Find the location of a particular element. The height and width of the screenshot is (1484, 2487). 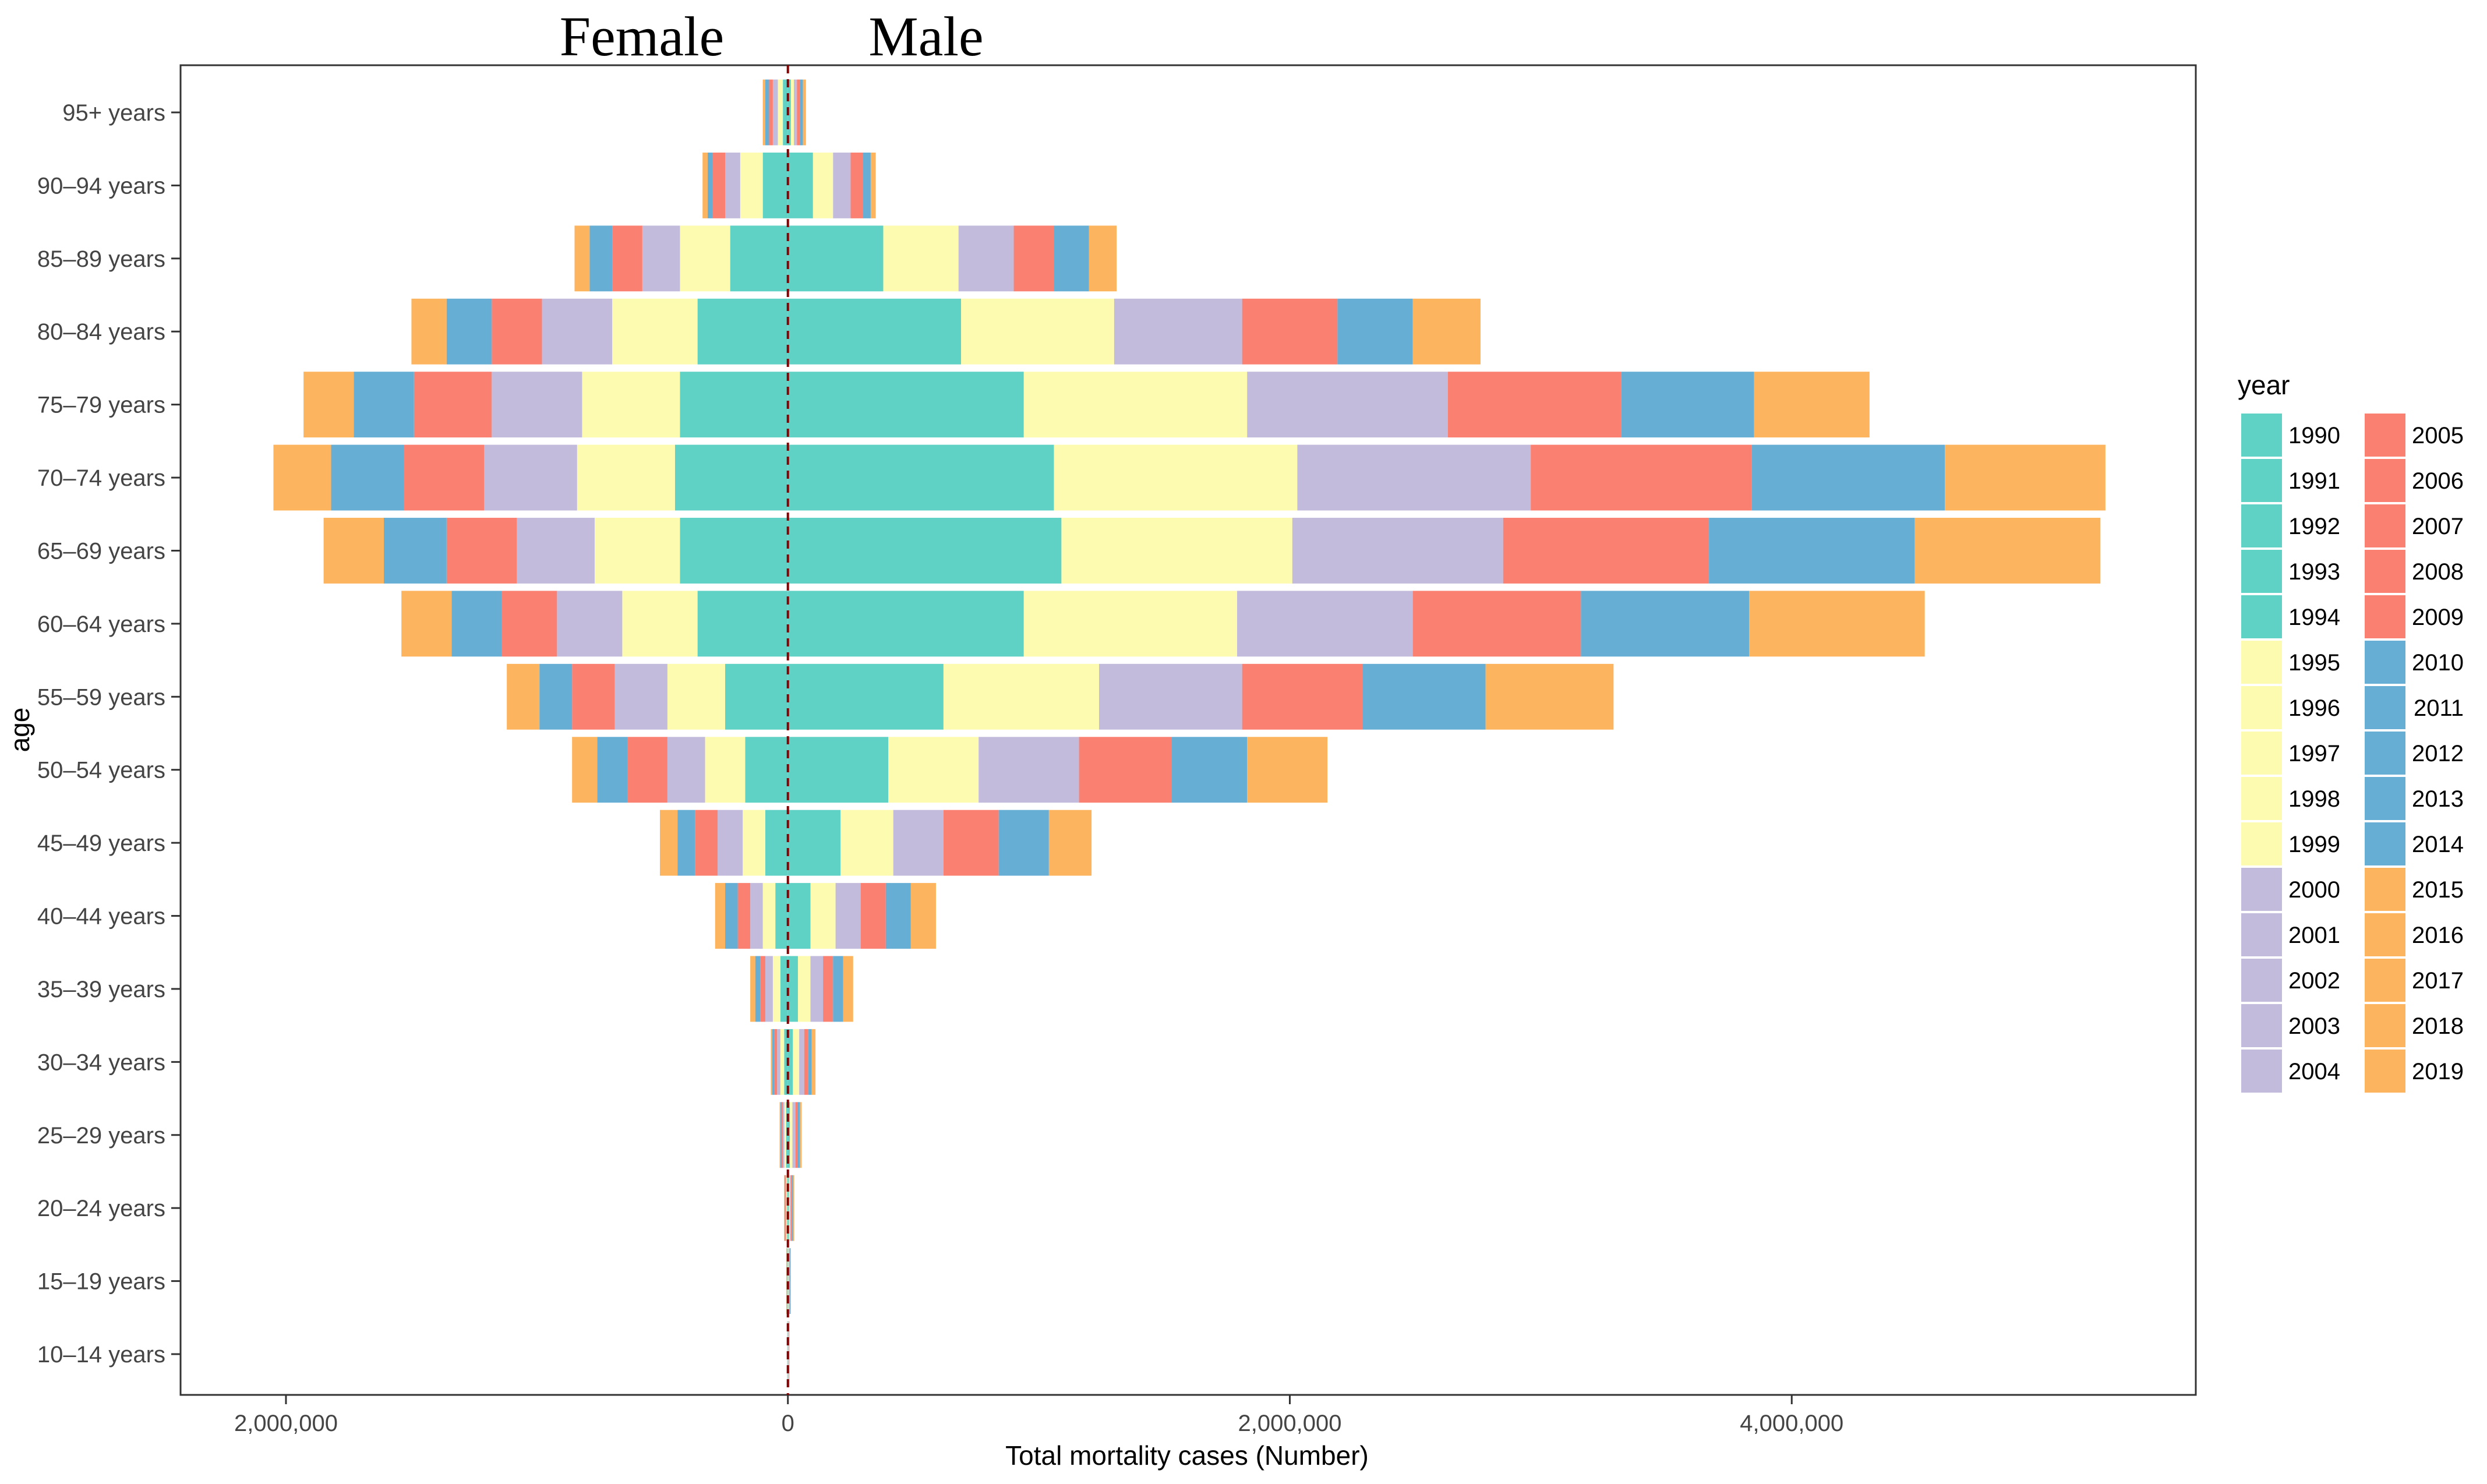

bar-female-35-39-years-2010-2014 is located at coordinates (758, 989).